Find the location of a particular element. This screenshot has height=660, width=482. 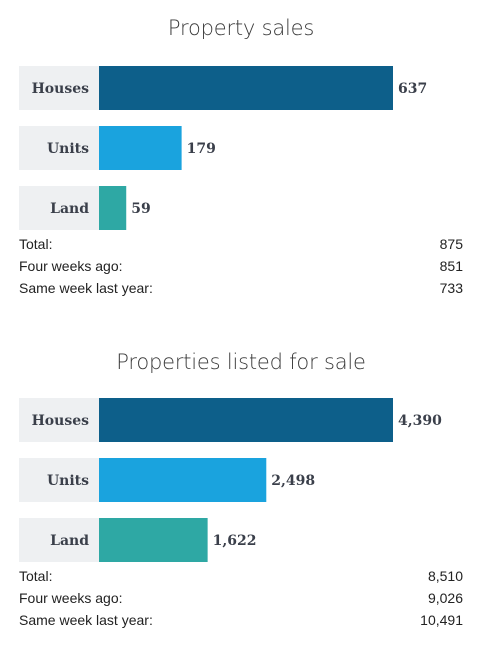

stat-four-weeks-ago: Four weeks ago: 851 is located at coordinates (241, 266).